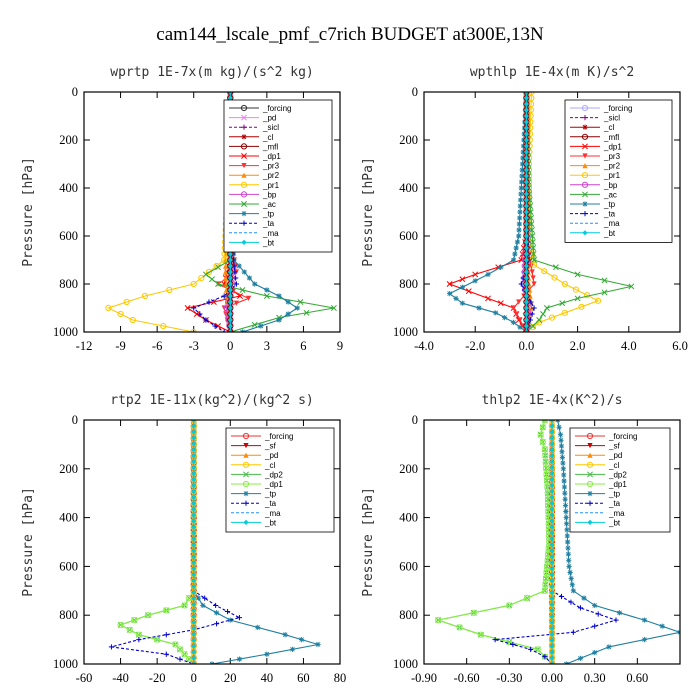 Image resolution: width=700 pixels, height=700 pixels. I want to click on x-tick-label: 80, so click(340, 678).